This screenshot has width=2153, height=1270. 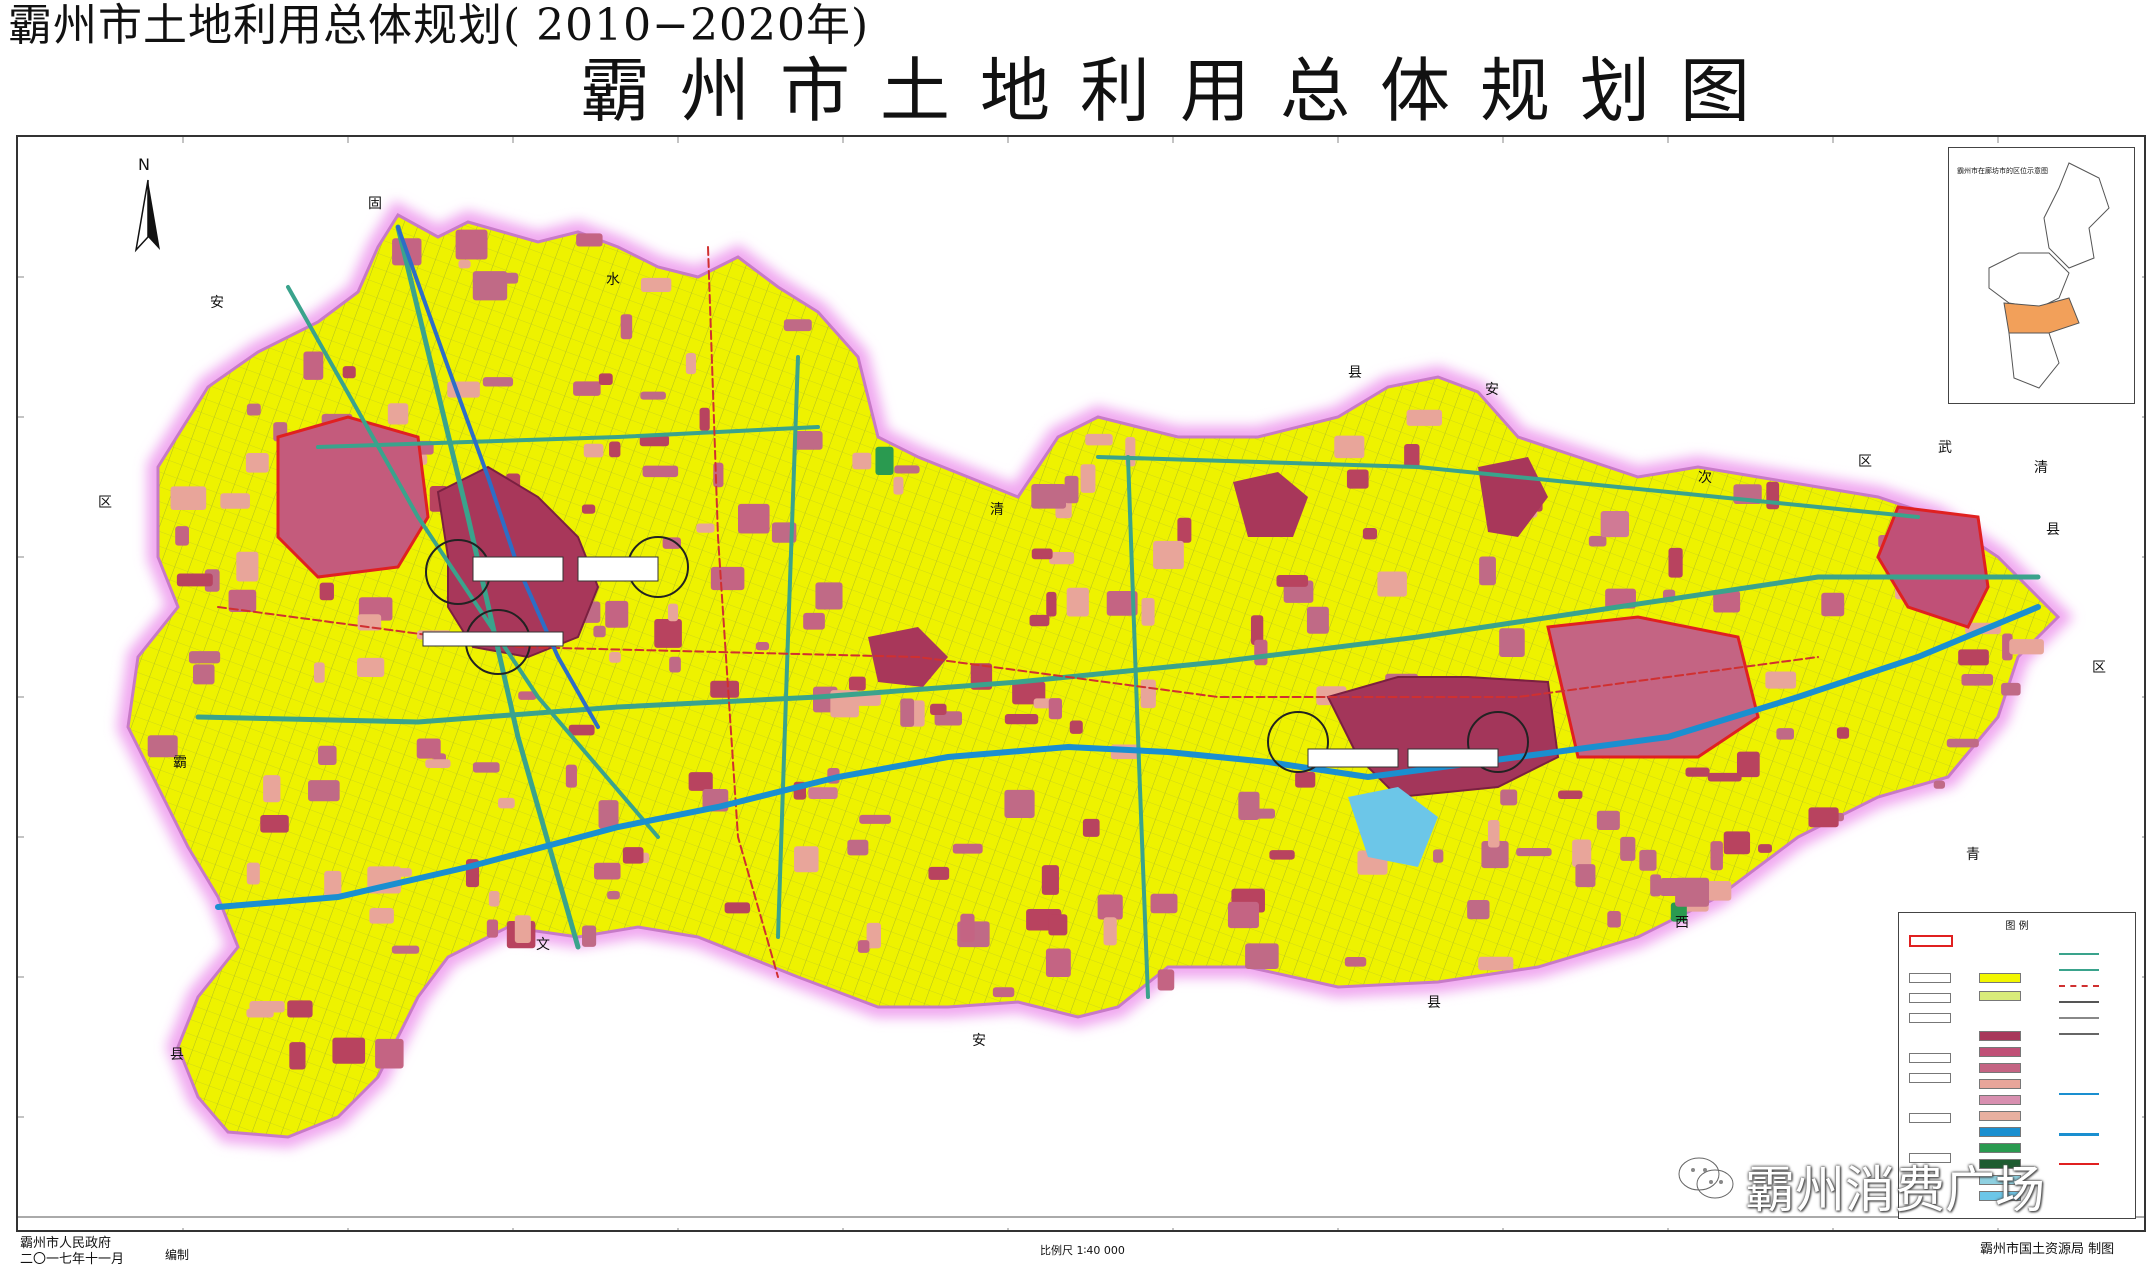 I want to click on issuer-name: 霸州市人民政府, so click(x=66, y=1243).